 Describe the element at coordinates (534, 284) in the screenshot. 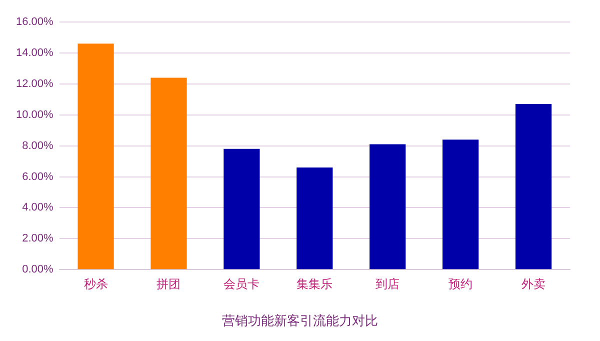

I see `x-tick-label: 外卖` at that location.